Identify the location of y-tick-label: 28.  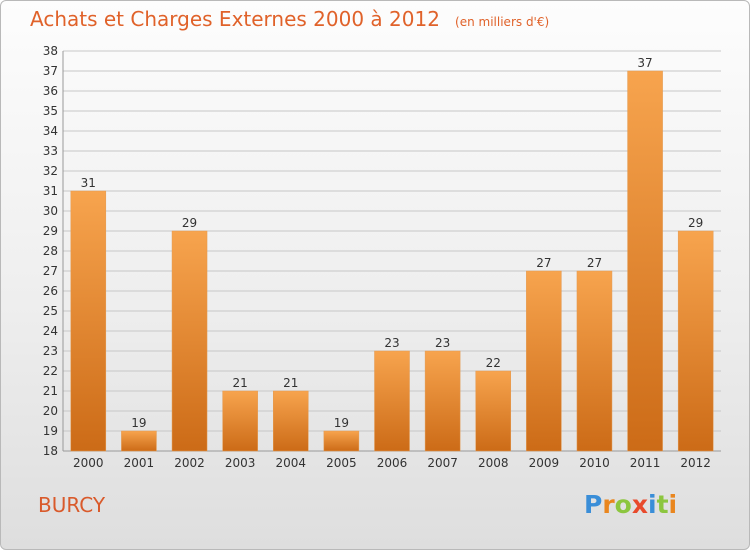
(50, 251).